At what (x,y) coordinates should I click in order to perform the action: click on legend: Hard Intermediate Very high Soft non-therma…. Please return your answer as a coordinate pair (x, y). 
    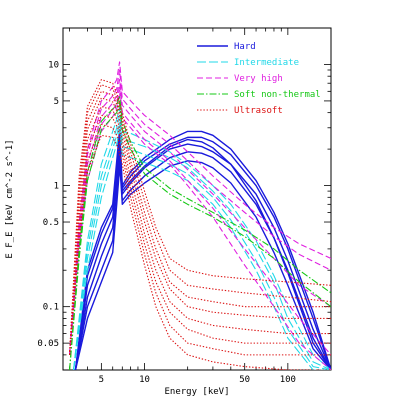
    Looking at the image, I should click on (259, 79).